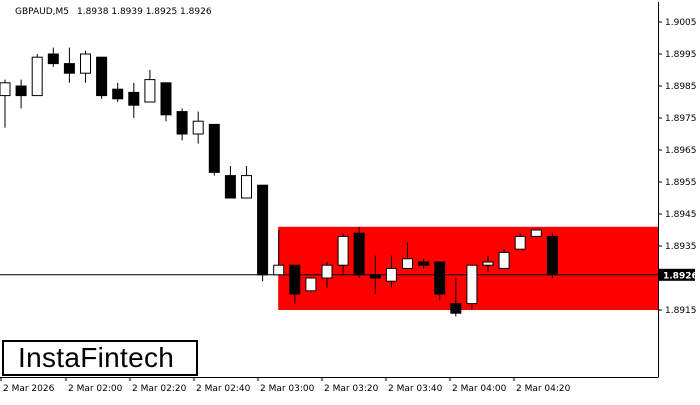 This screenshot has height=405, width=700. What do you see at coordinates (223, 389) in the screenshot?
I see `x-tick-label: 2 Mar 02:40` at bounding box center [223, 389].